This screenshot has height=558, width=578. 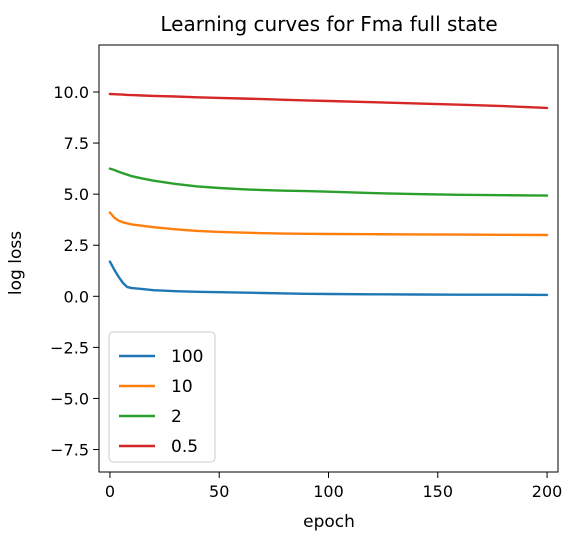 I want to click on x-axis-label: epoch, so click(x=329, y=522).